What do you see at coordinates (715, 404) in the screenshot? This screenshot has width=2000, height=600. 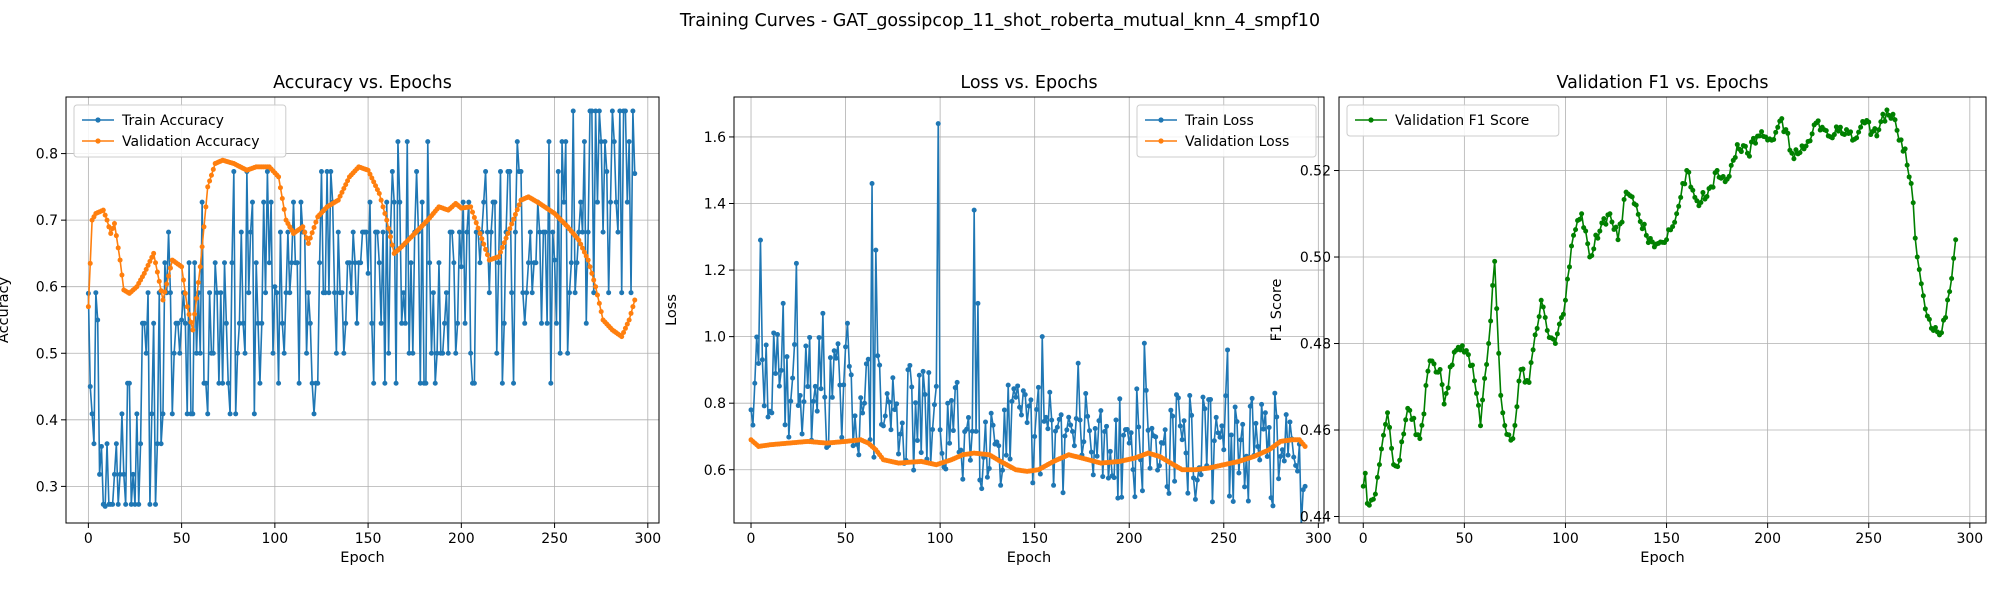 I see `y-tick-label: 0.8` at bounding box center [715, 404].